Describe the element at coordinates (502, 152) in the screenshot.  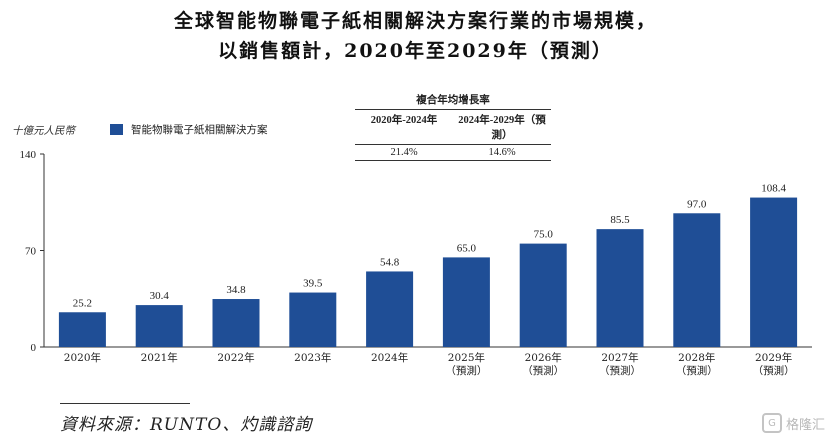
I see `cagr-rate-2: 14.6%` at that location.